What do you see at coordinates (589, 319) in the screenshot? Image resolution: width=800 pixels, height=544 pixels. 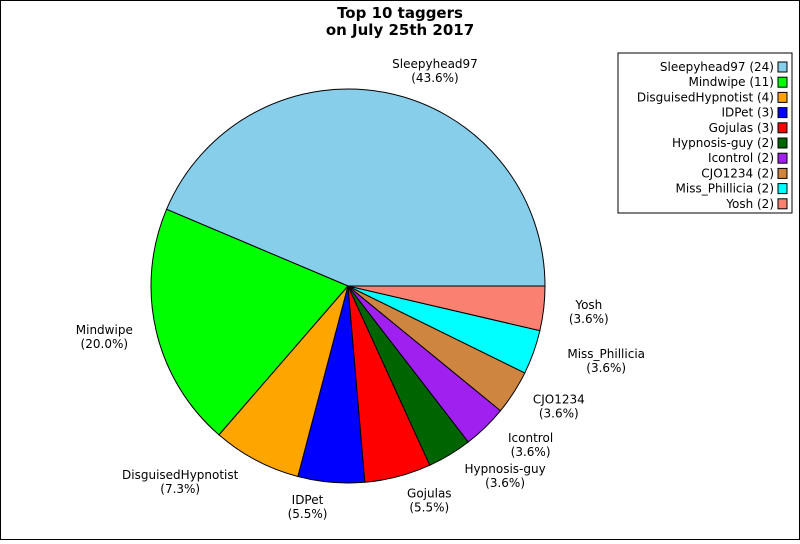 I see `slice-percent-yosh: (3.6%)` at bounding box center [589, 319].